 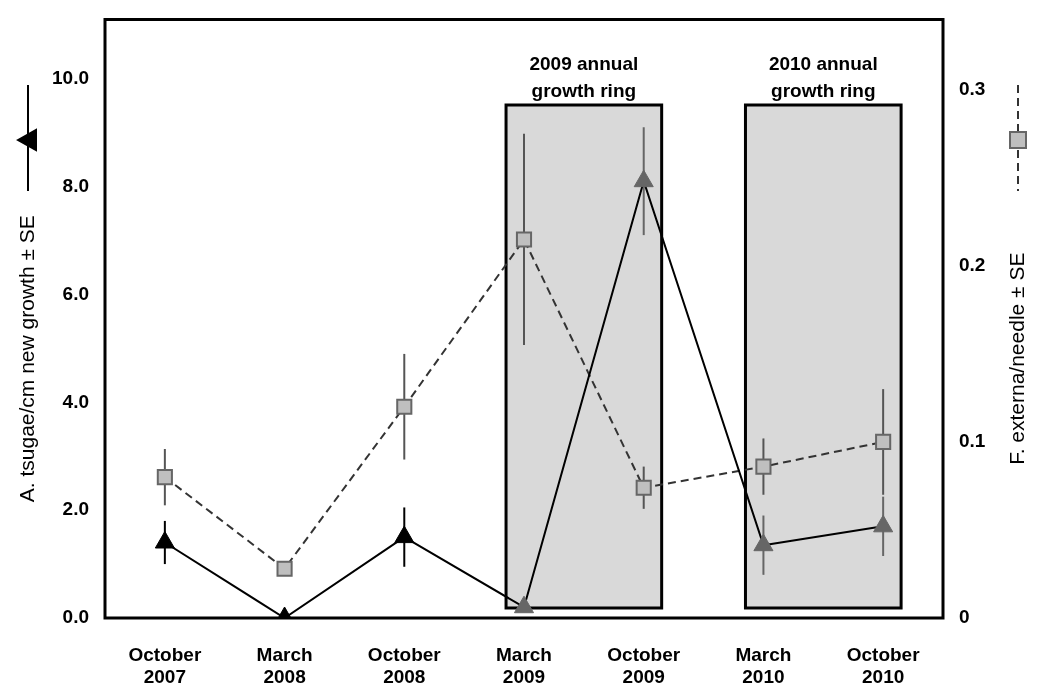 What do you see at coordinates (763, 665) in the screenshot?
I see `x-tick-label: March 2010` at bounding box center [763, 665].